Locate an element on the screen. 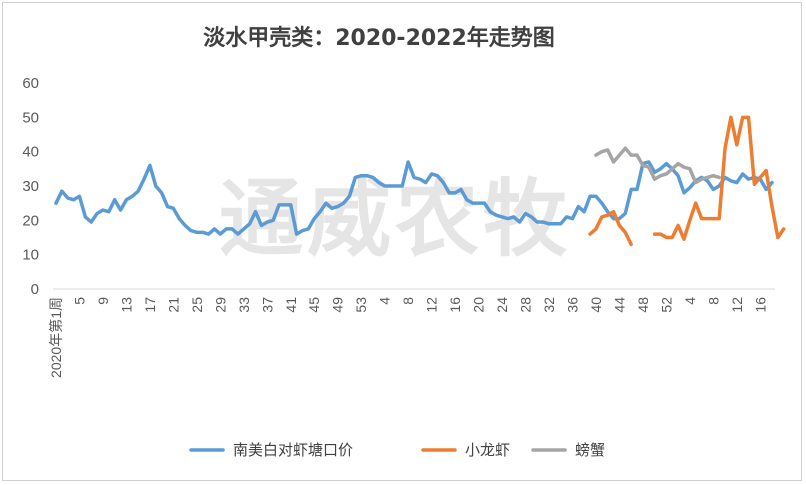 The image size is (806, 485). x-tick-label: 53 is located at coordinates (361, 305).